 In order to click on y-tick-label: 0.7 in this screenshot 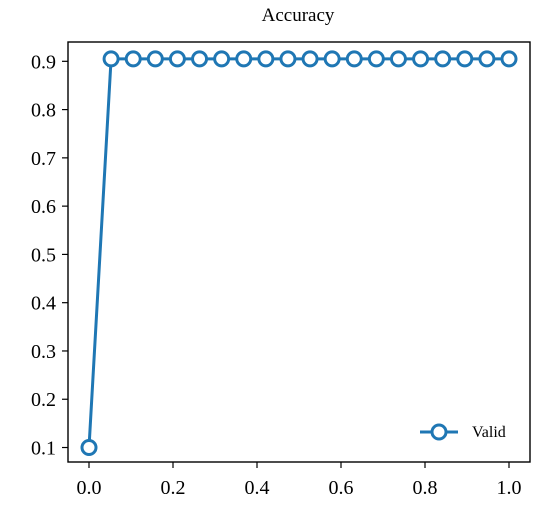, I will do `click(43, 159)`.